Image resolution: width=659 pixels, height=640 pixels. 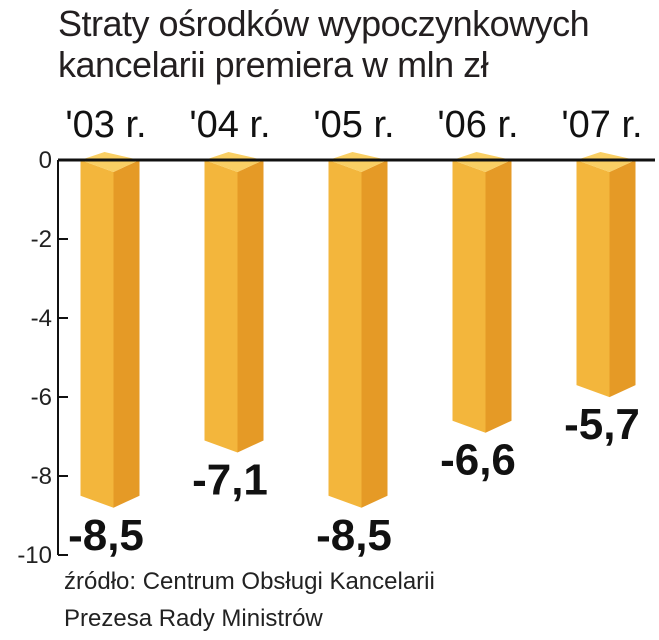 What do you see at coordinates (34, 555) in the screenshot?
I see `y-tick-label: -10` at bounding box center [34, 555].